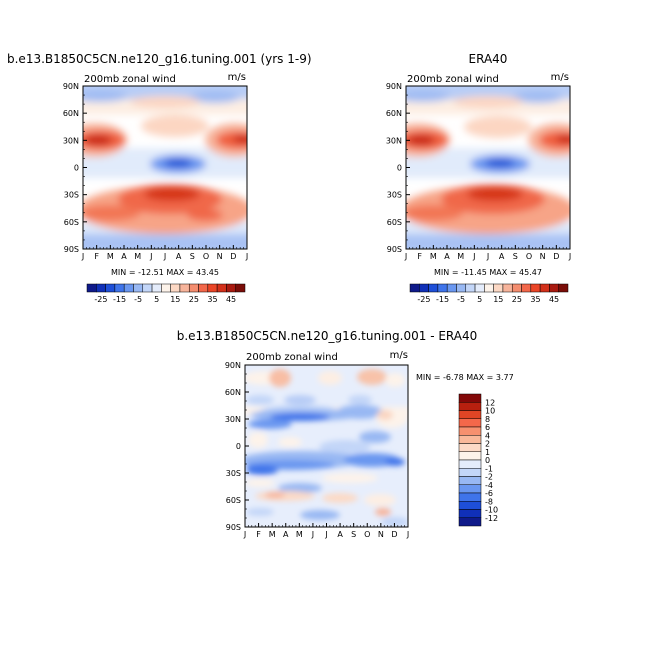 This screenshot has width=654, height=654. Describe the element at coordinates (487, 435) in the screenshot. I see `colorbar-label: 4` at that location.